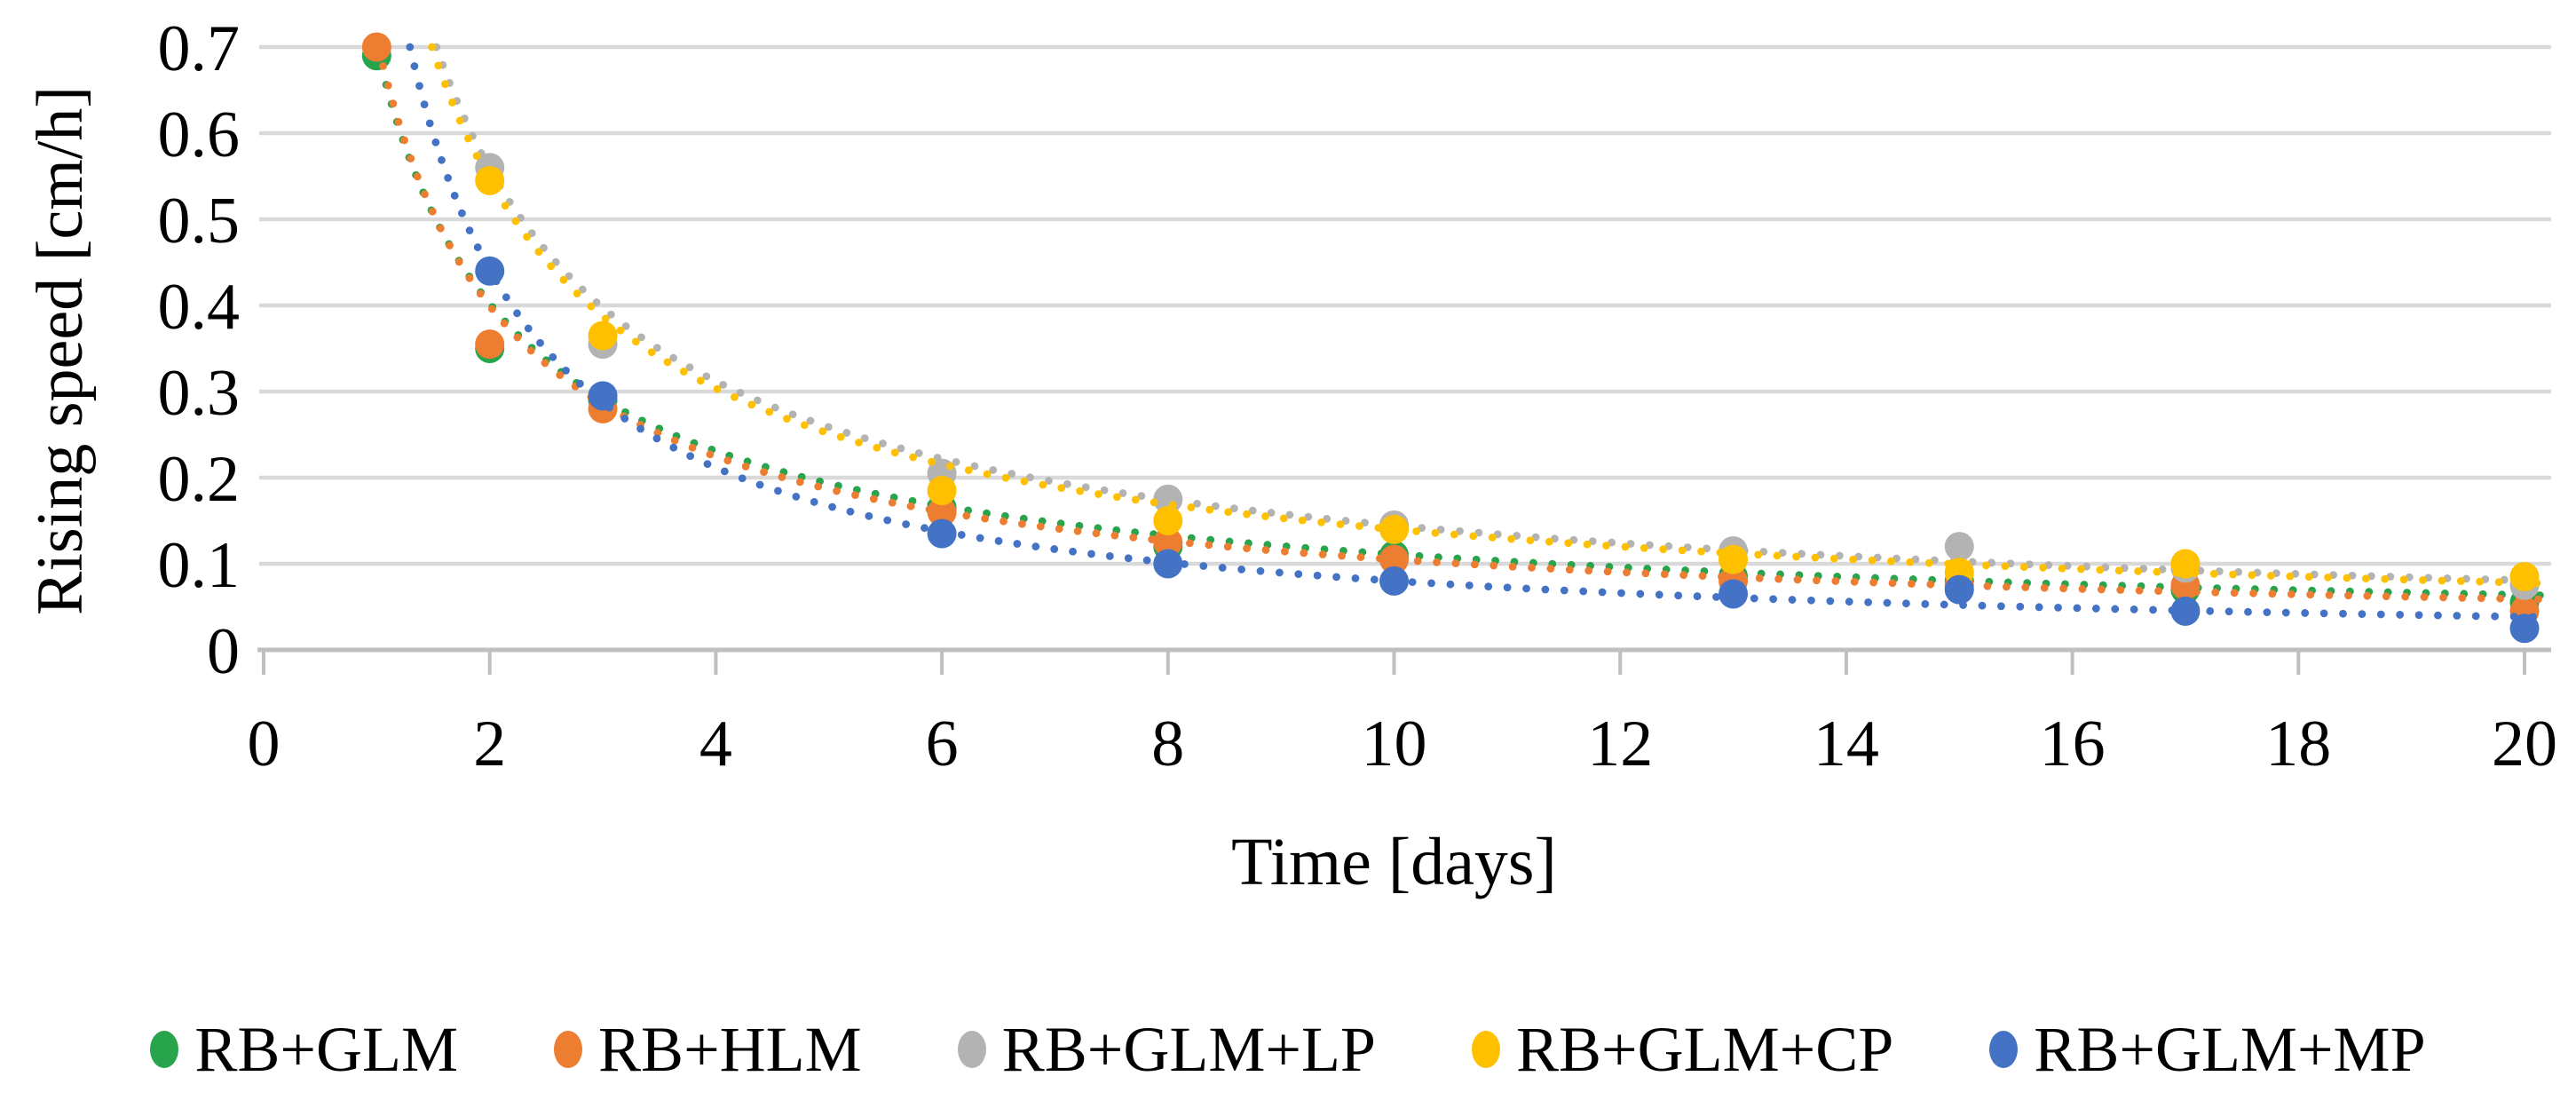 The height and width of the screenshot is (1108, 2576). I want to click on legend-item-rb-glm-mp: RB+GLM+MP, so click(2207, 1050).